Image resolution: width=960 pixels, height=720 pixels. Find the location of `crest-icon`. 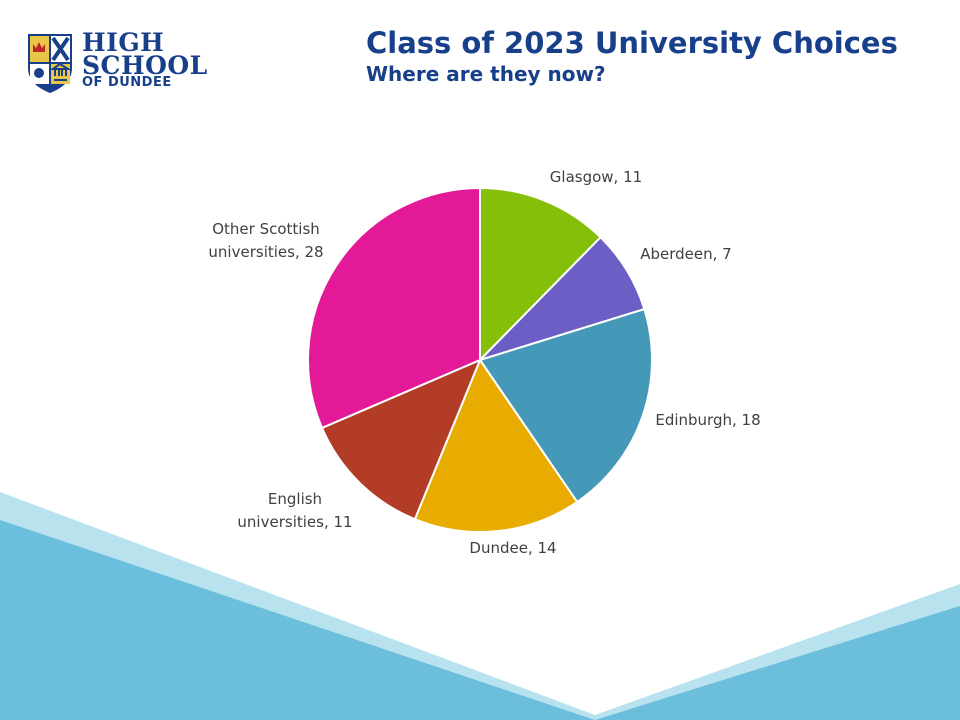

crest-icon is located at coordinates (50, 63).